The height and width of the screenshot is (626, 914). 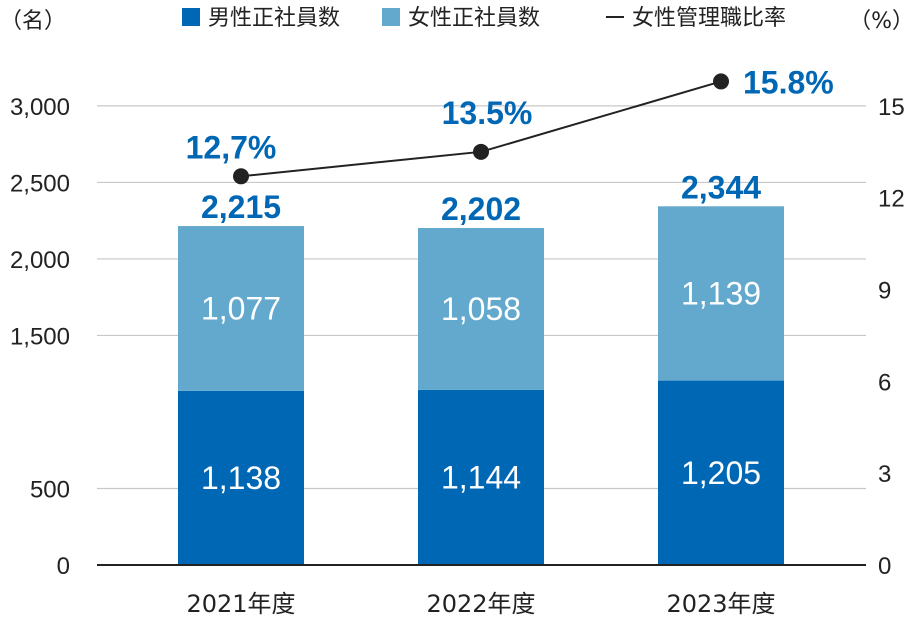 What do you see at coordinates (884, 291) in the screenshot?
I see `right-axis-tick-label: 9` at bounding box center [884, 291].